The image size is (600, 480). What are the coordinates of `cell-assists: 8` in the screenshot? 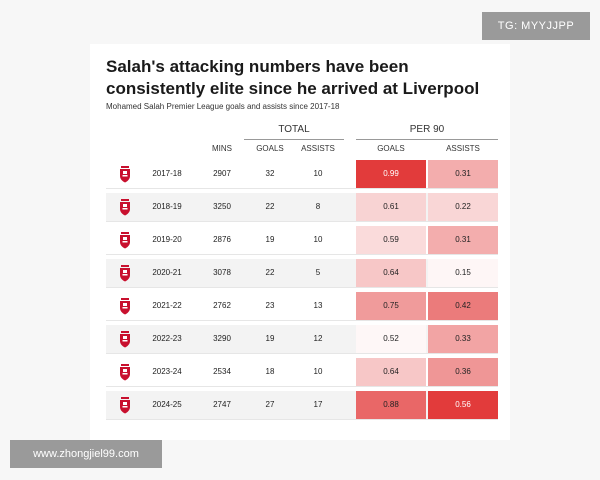 It's located at (318, 206).